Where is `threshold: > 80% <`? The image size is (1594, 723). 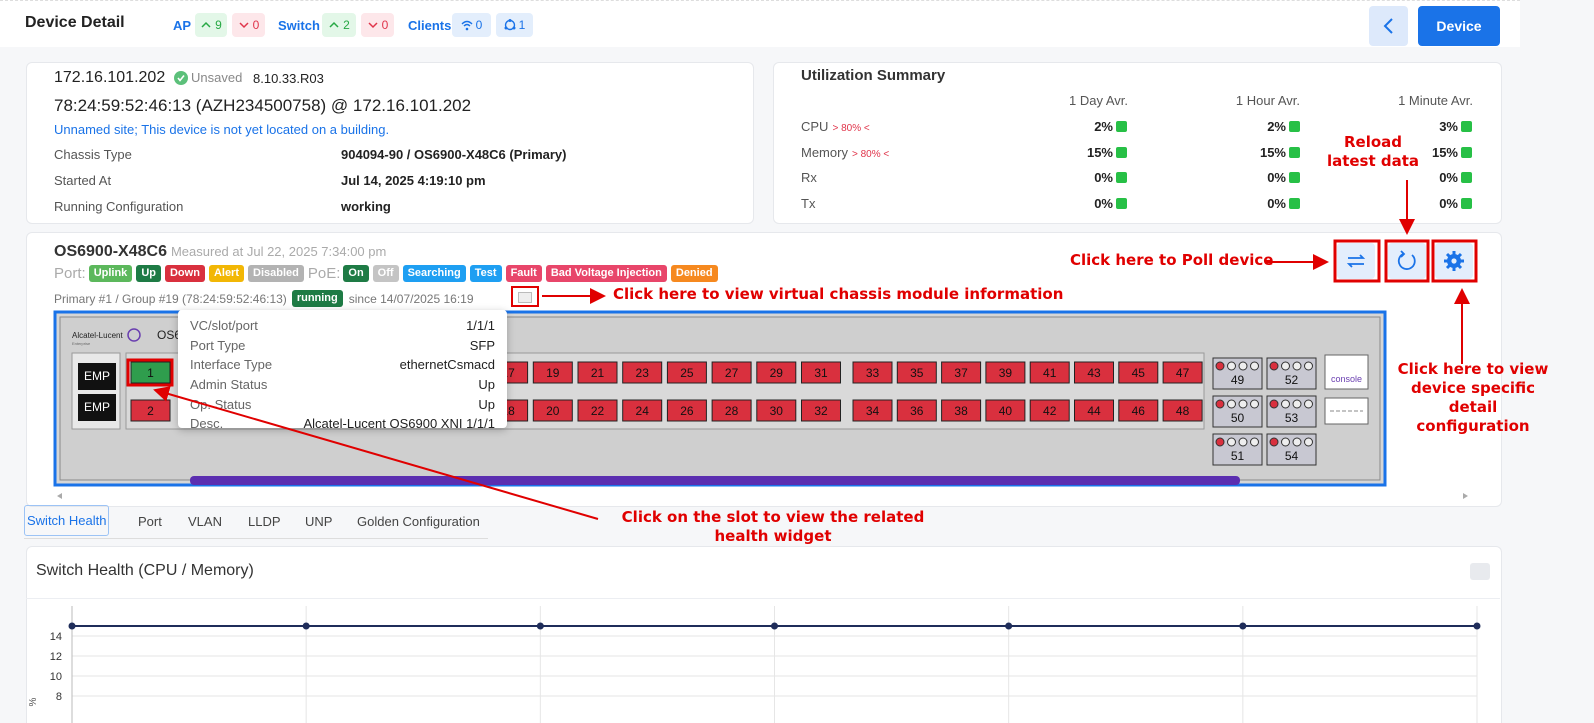
threshold: > 80% < is located at coordinates (870, 154).